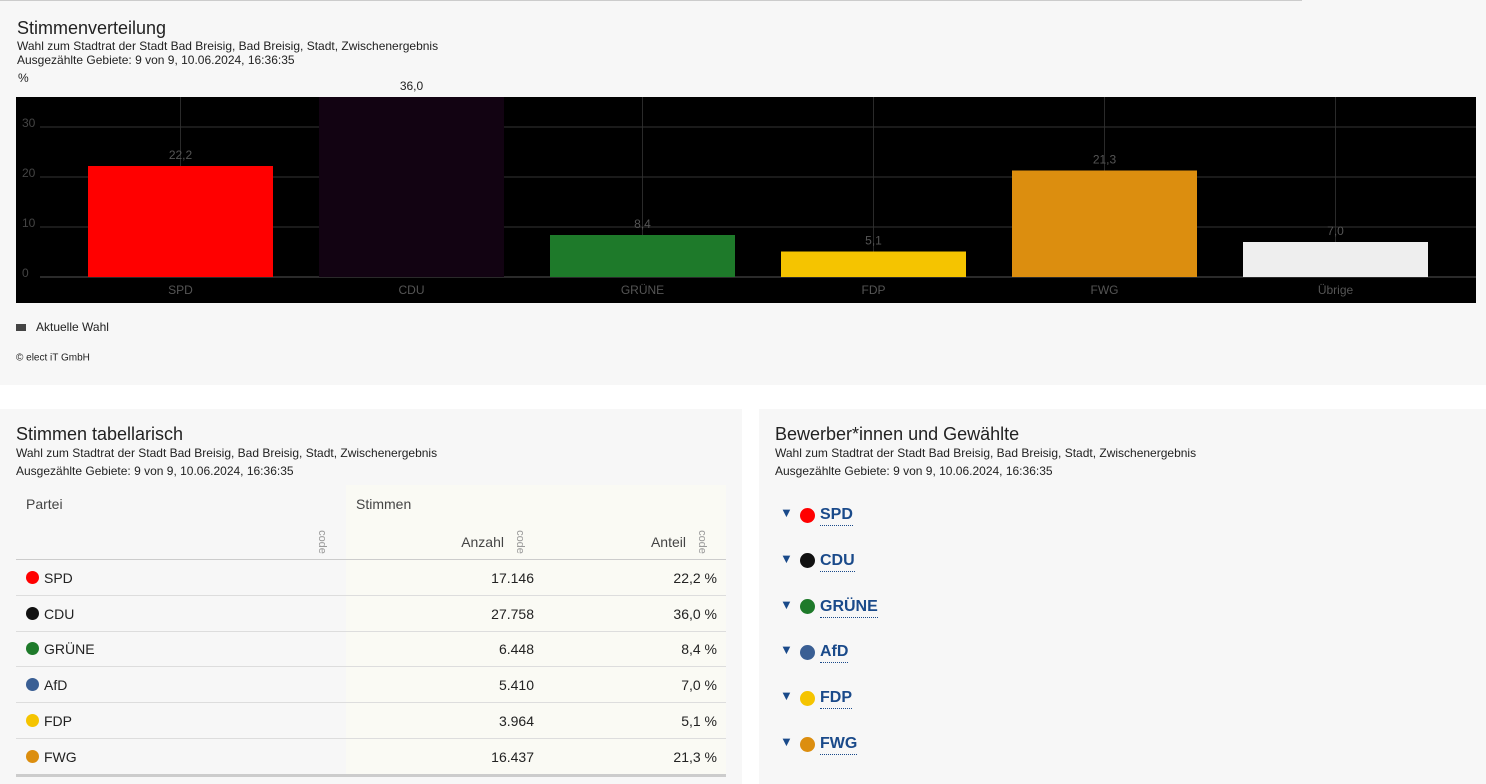 The image size is (1486, 784). I want to click on party-link: GRÜNE, so click(849, 607).